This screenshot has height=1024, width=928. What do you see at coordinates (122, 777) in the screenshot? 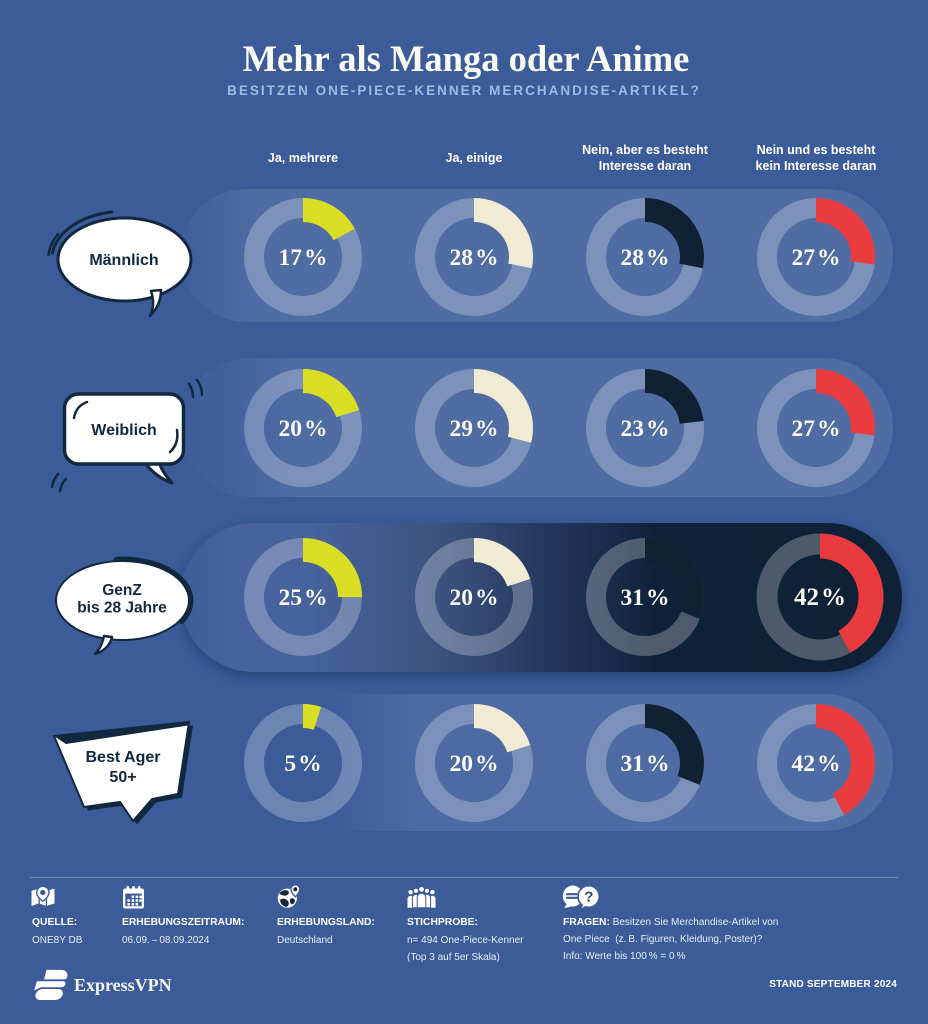
I see `svg-text: 50+` at bounding box center [122, 777].